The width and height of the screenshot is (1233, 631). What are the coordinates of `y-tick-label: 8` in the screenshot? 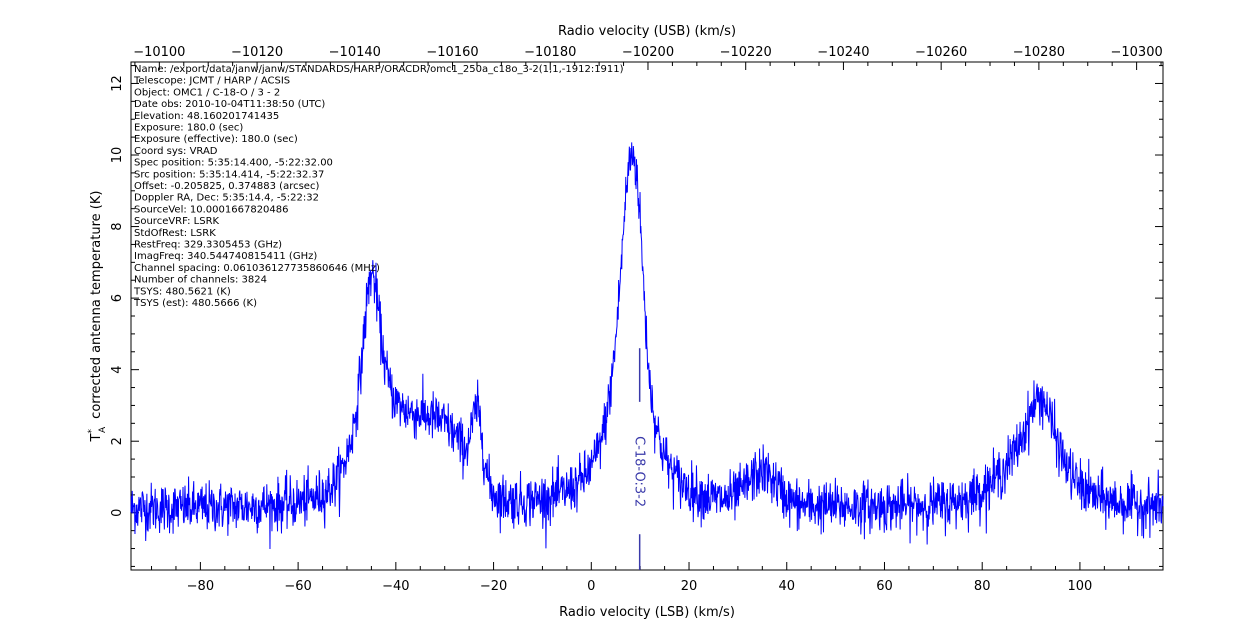 It's located at (117, 226).